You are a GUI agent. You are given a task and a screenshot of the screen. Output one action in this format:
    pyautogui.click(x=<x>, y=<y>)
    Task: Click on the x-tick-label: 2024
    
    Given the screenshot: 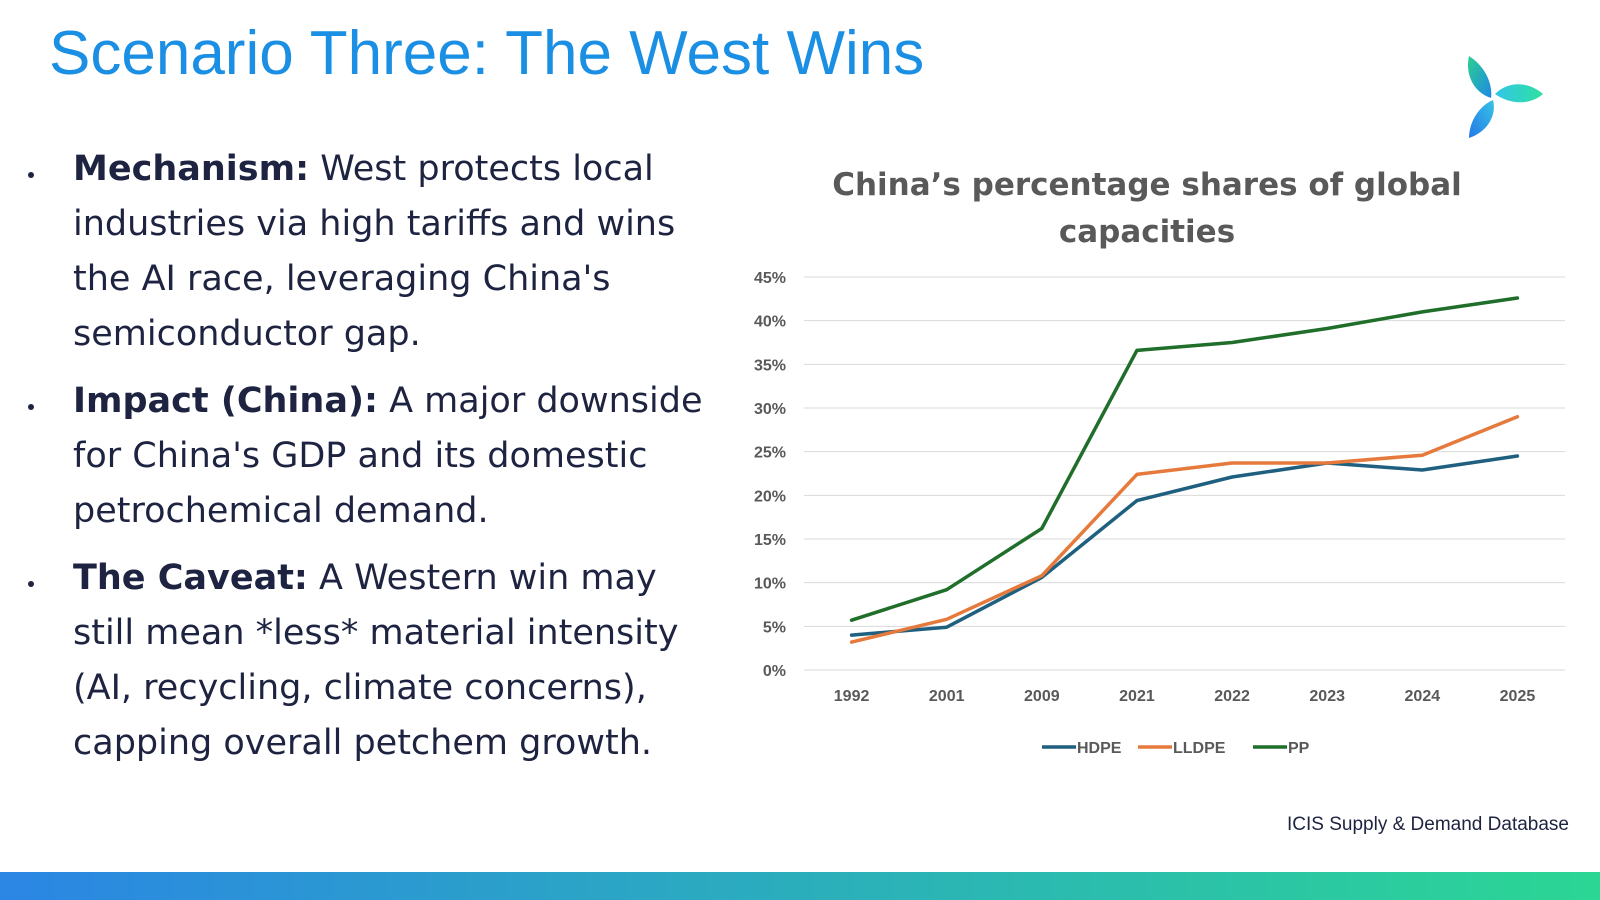 What is the action you would take?
    pyautogui.click(x=1423, y=696)
    